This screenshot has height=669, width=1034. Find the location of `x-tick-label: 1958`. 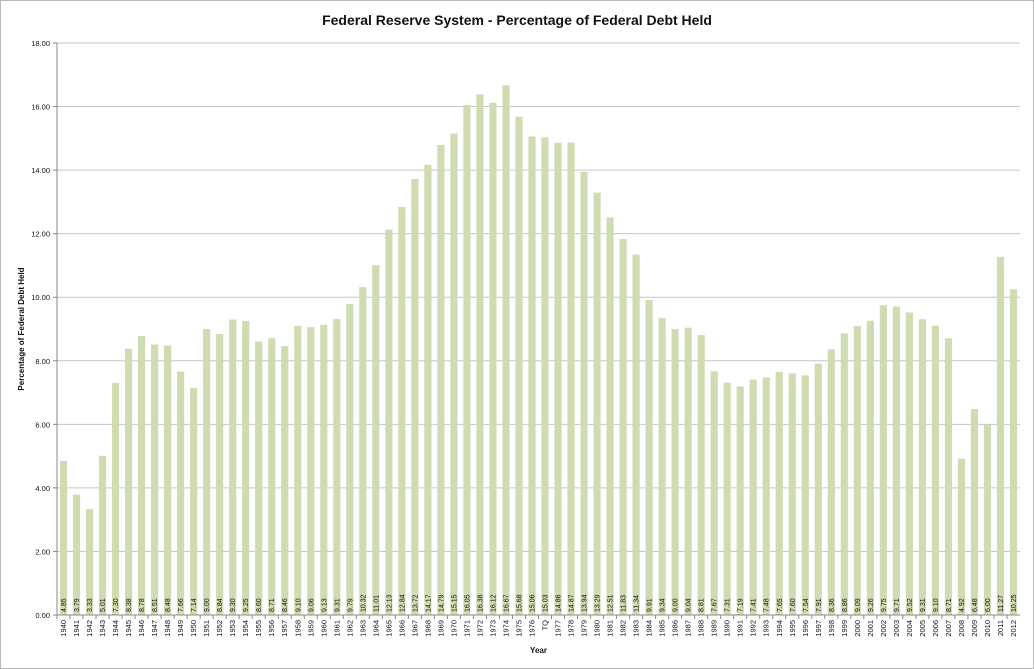

x-tick-label: 1958 is located at coordinates (297, 628).